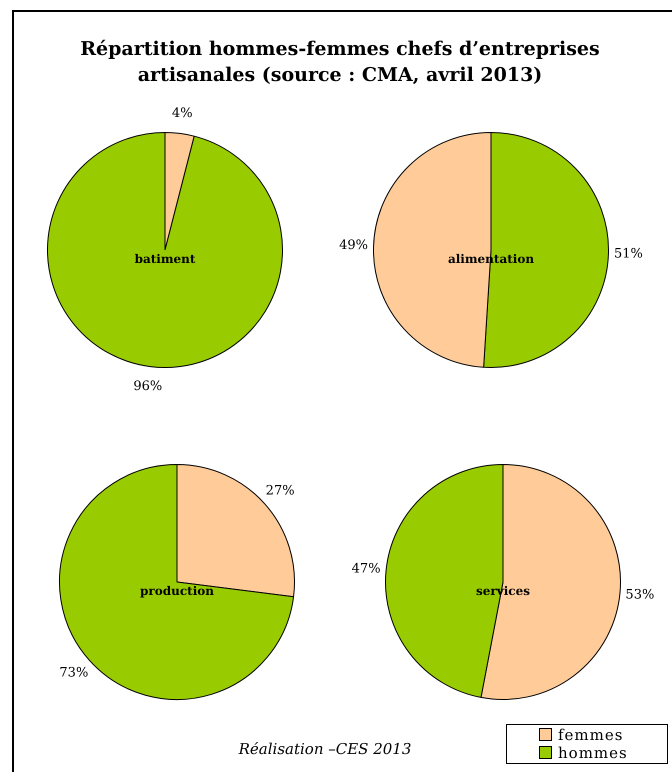 The height and width of the screenshot is (772, 672). I want to click on text: Réalisation –CES 2013, so click(325, 749).